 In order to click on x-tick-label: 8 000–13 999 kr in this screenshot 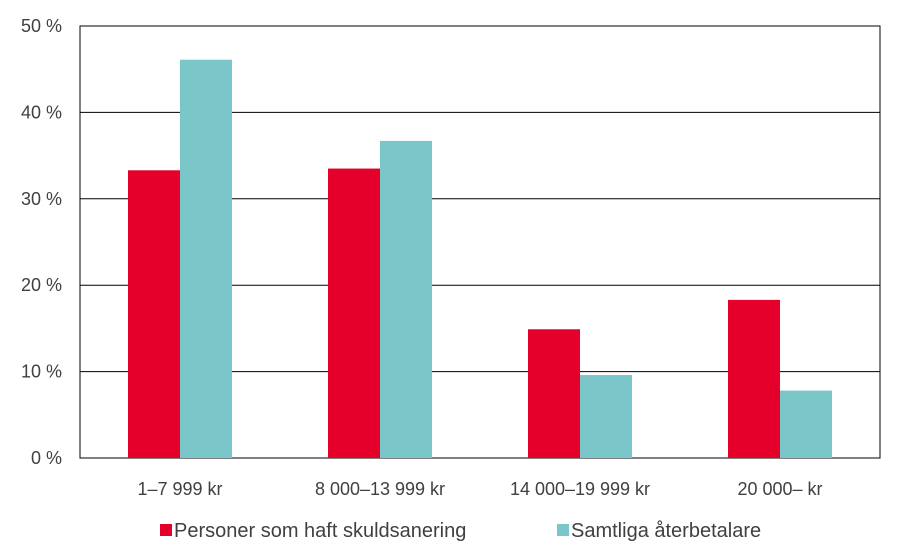, I will do `click(380, 489)`.